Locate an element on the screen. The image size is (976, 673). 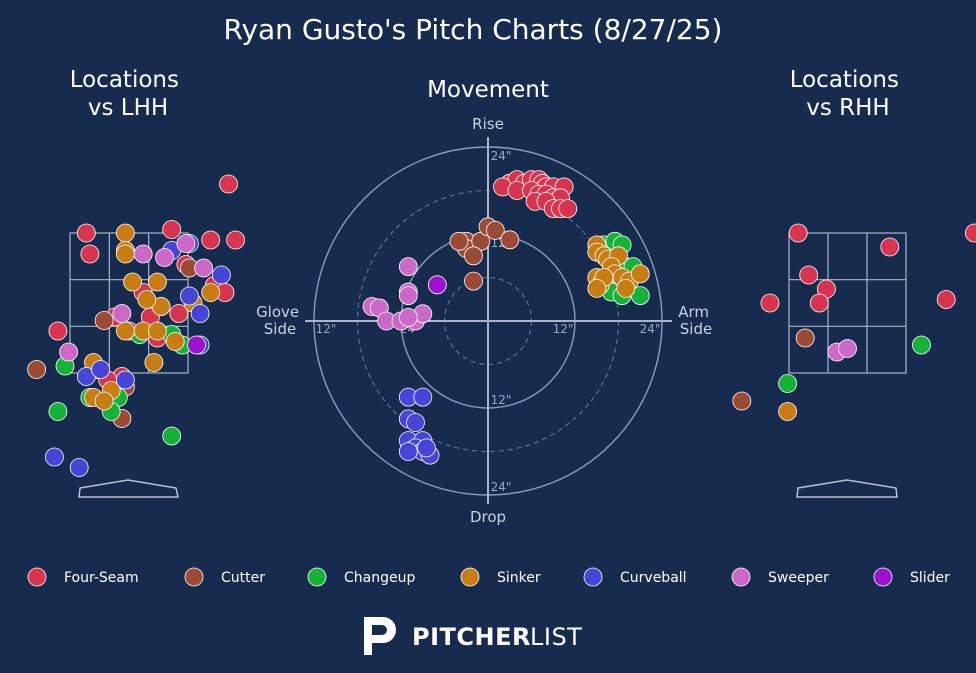
lhh-panel-title-line-1: Locations is located at coordinates (124, 80).